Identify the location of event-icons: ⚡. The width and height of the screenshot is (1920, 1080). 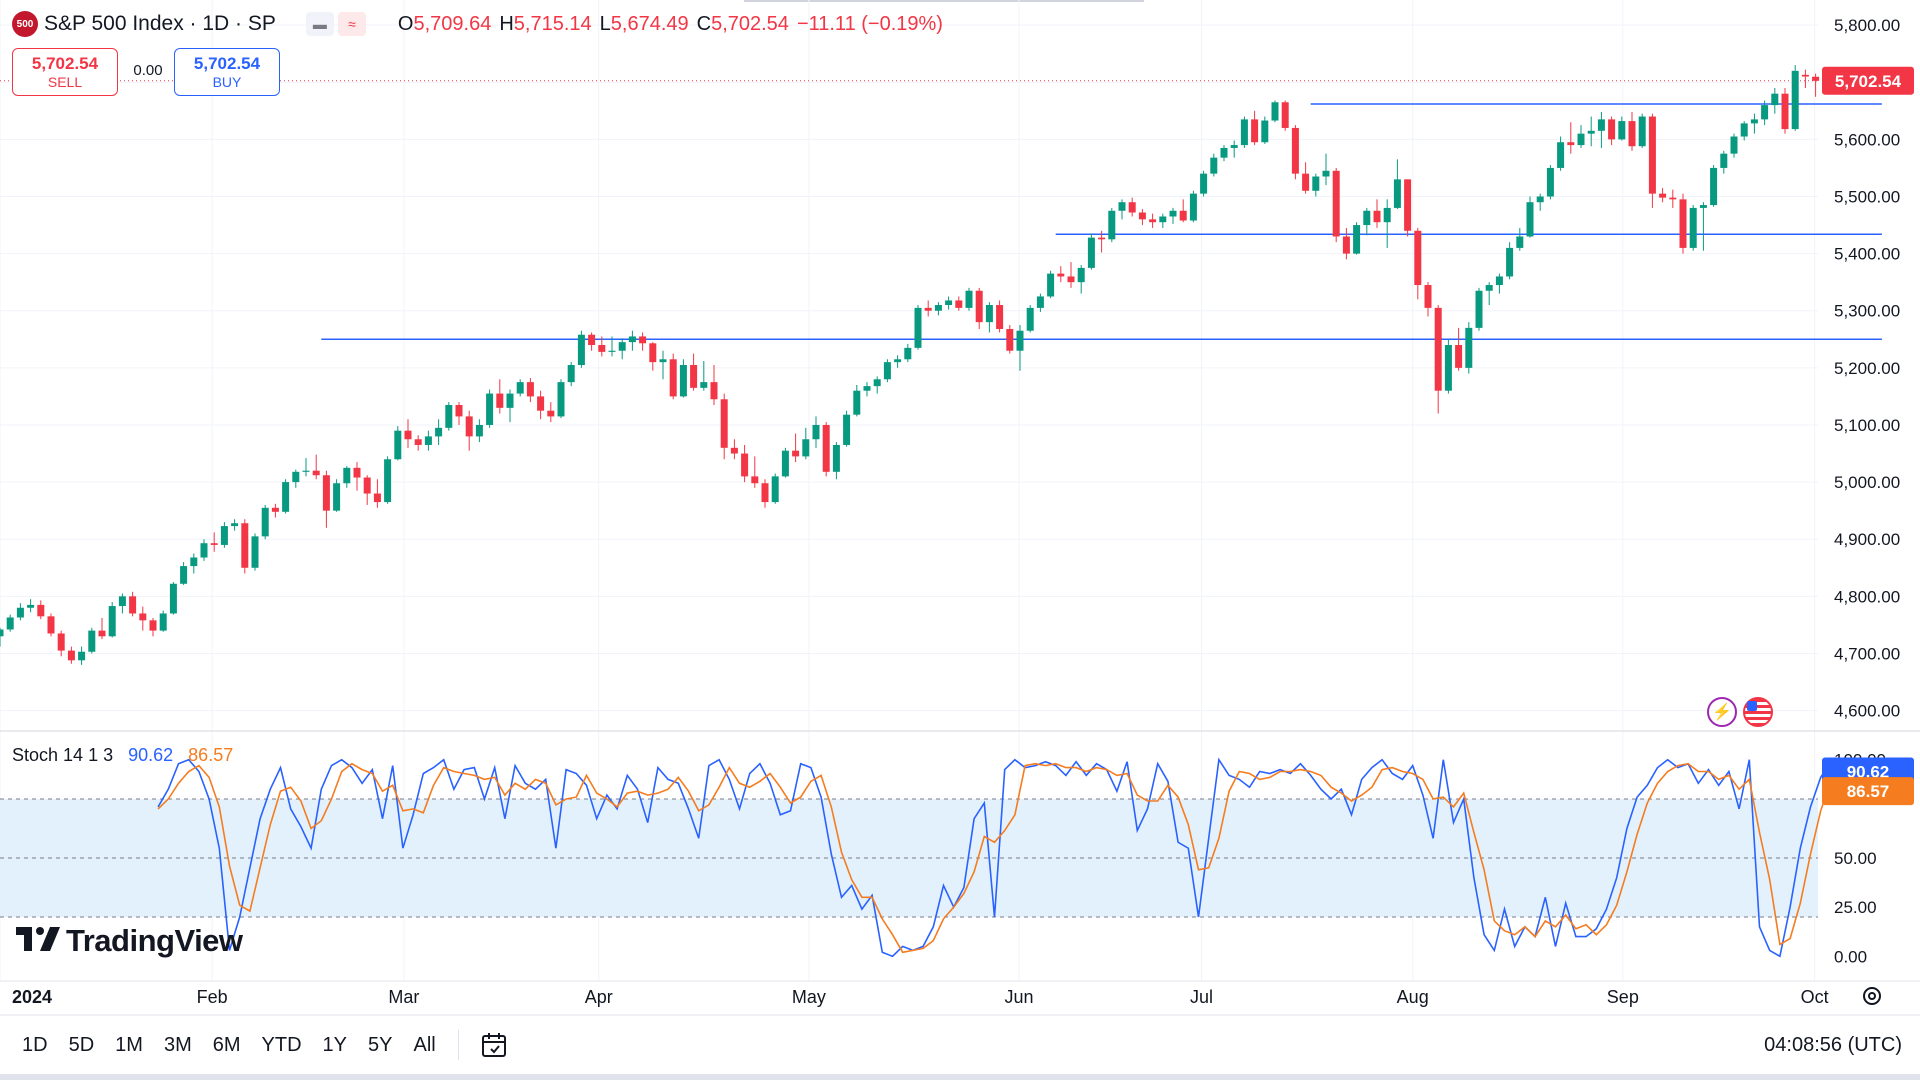
(1740, 712).